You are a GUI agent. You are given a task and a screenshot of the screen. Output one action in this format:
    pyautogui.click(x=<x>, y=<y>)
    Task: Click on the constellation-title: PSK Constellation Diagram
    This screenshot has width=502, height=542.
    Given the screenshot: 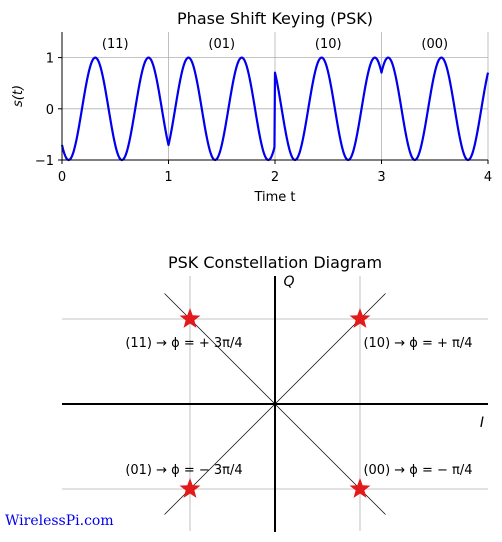 What is the action you would take?
    pyautogui.click(x=275, y=262)
    